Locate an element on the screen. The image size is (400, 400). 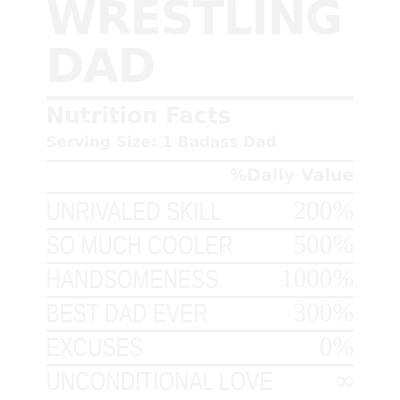
row-handsomeness: HANDSOMENESS 1000% is located at coordinates (200, 281).